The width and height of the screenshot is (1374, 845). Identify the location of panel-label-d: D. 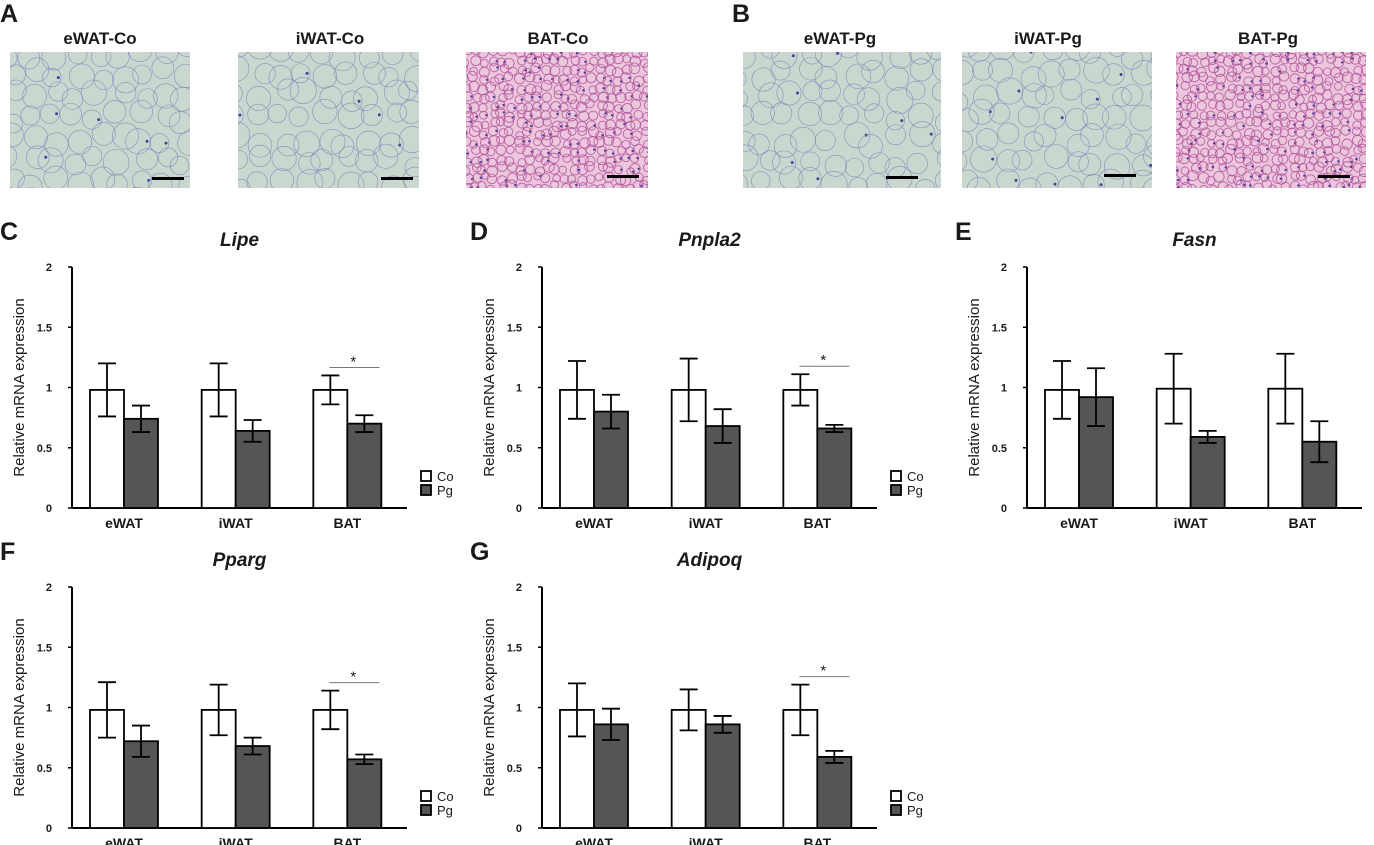
(479, 232).